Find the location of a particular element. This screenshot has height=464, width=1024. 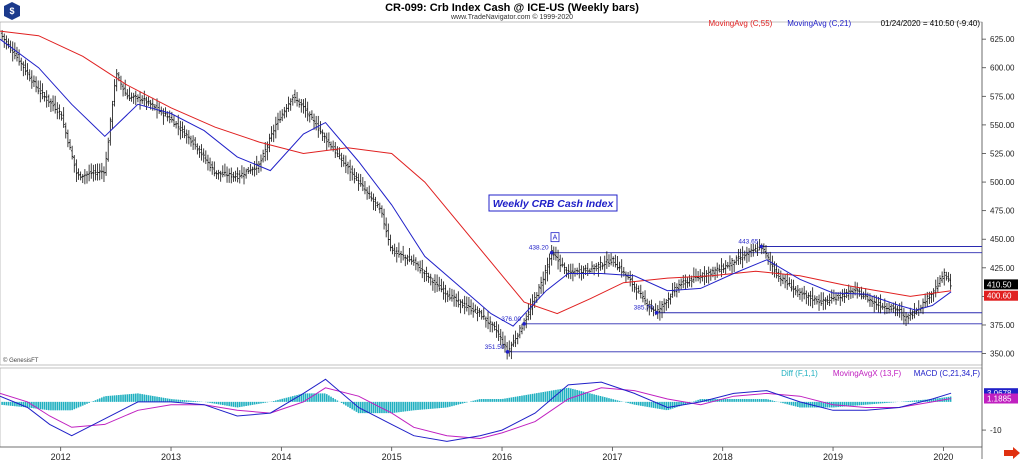

indicator-legend-item: MovingAvgX (13,F) is located at coordinates (867, 373).